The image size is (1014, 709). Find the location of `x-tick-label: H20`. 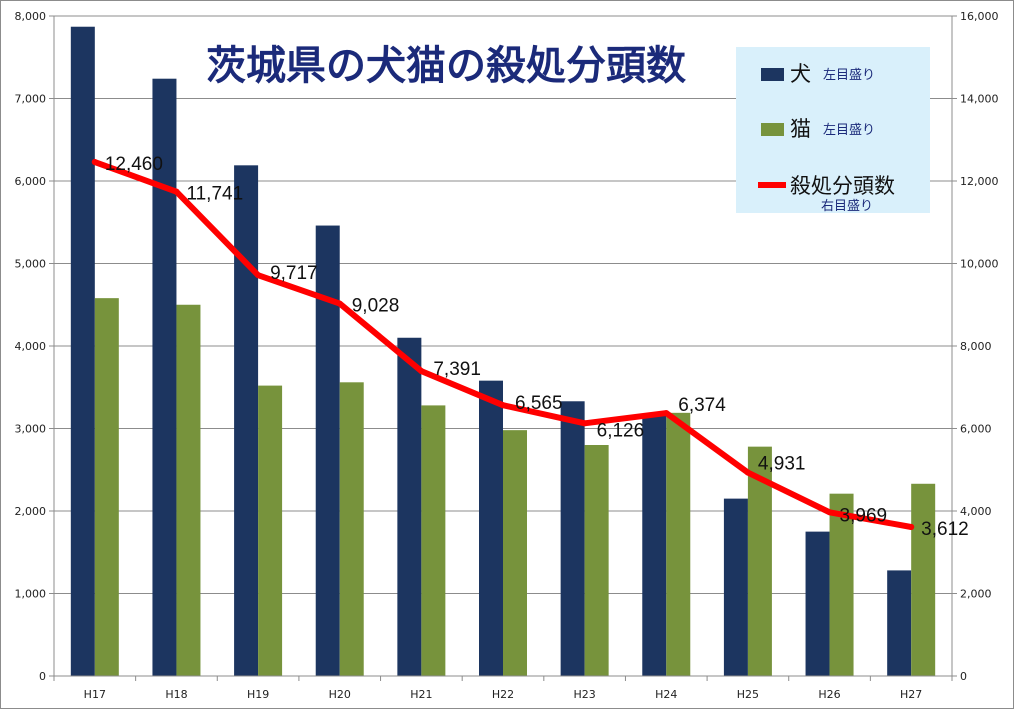

x-tick-label: H20 is located at coordinates (340, 694).